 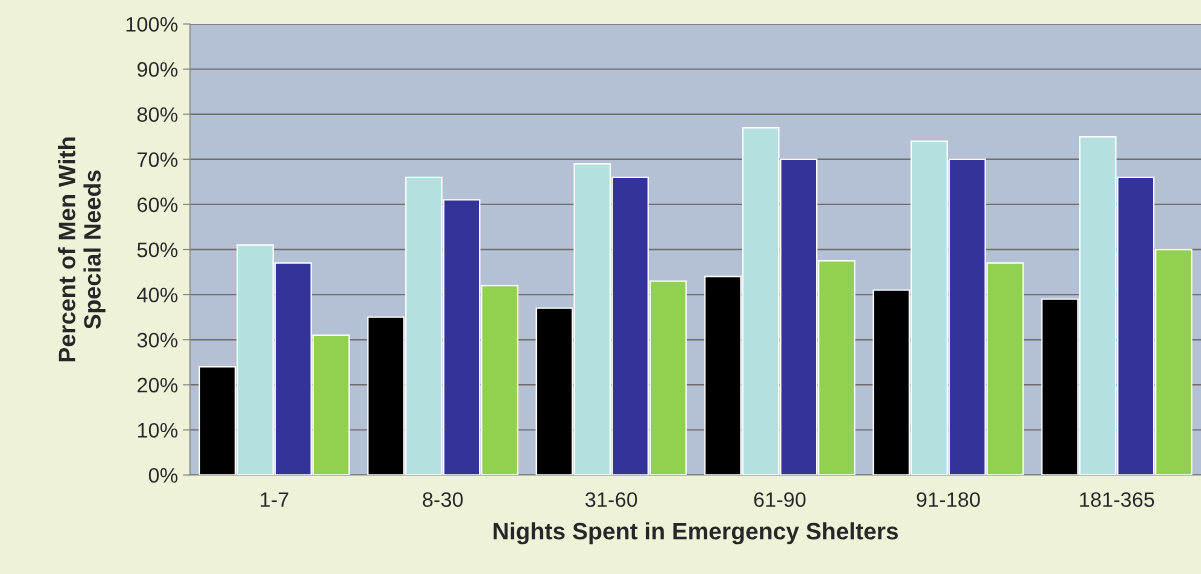 What do you see at coordinates (274, 499) in the screenshot?
I see `x-tick-label: 1-7` at bounding box center [274, 499].